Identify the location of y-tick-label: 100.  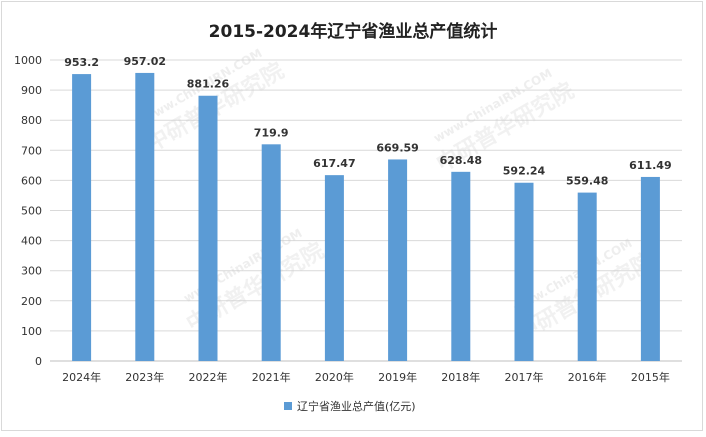
(31, 331).